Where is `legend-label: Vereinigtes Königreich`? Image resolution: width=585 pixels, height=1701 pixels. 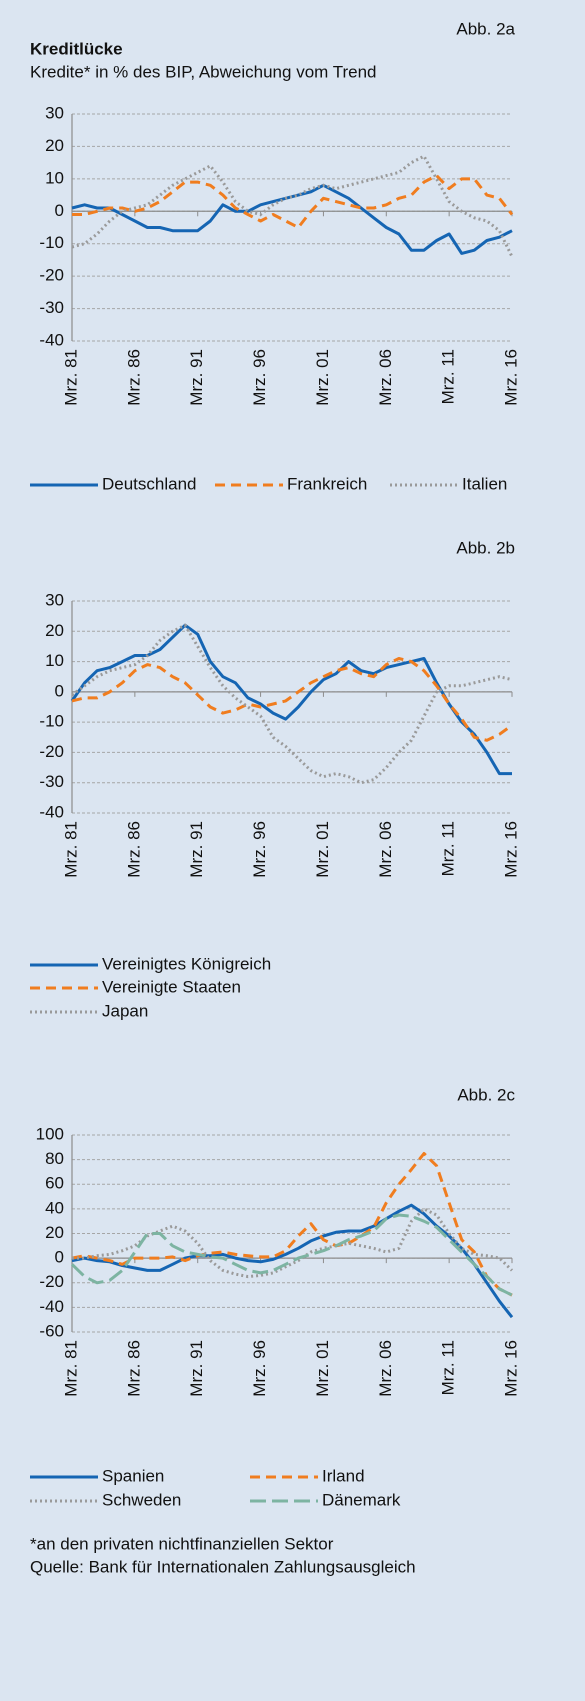
legend-label: Vereinigtes Königreich is located at coordinates (186, 963).